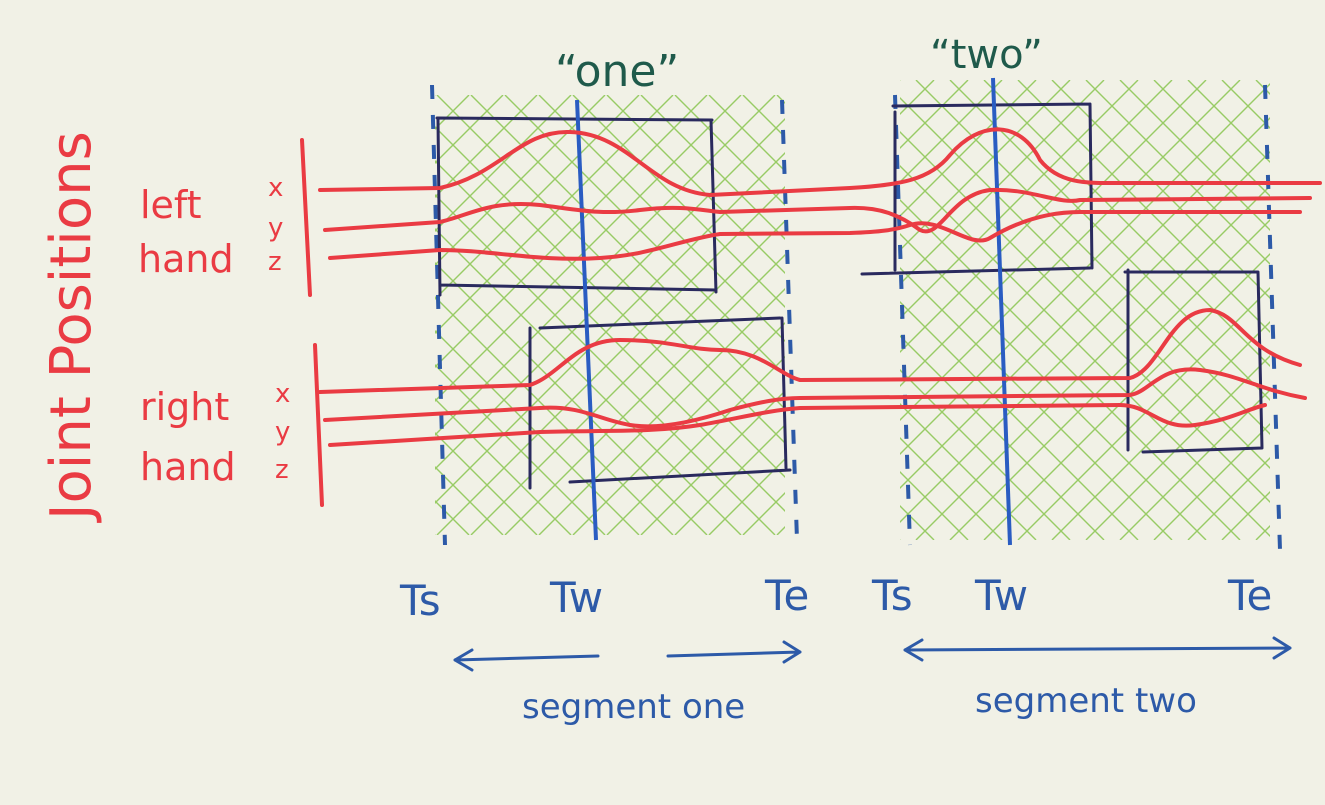 This screenshot has height=805, width=1325. What do you see at coordinates (872, 654) in the screenshot?
I see `segment-arrows` at bounding box center [872, 654].